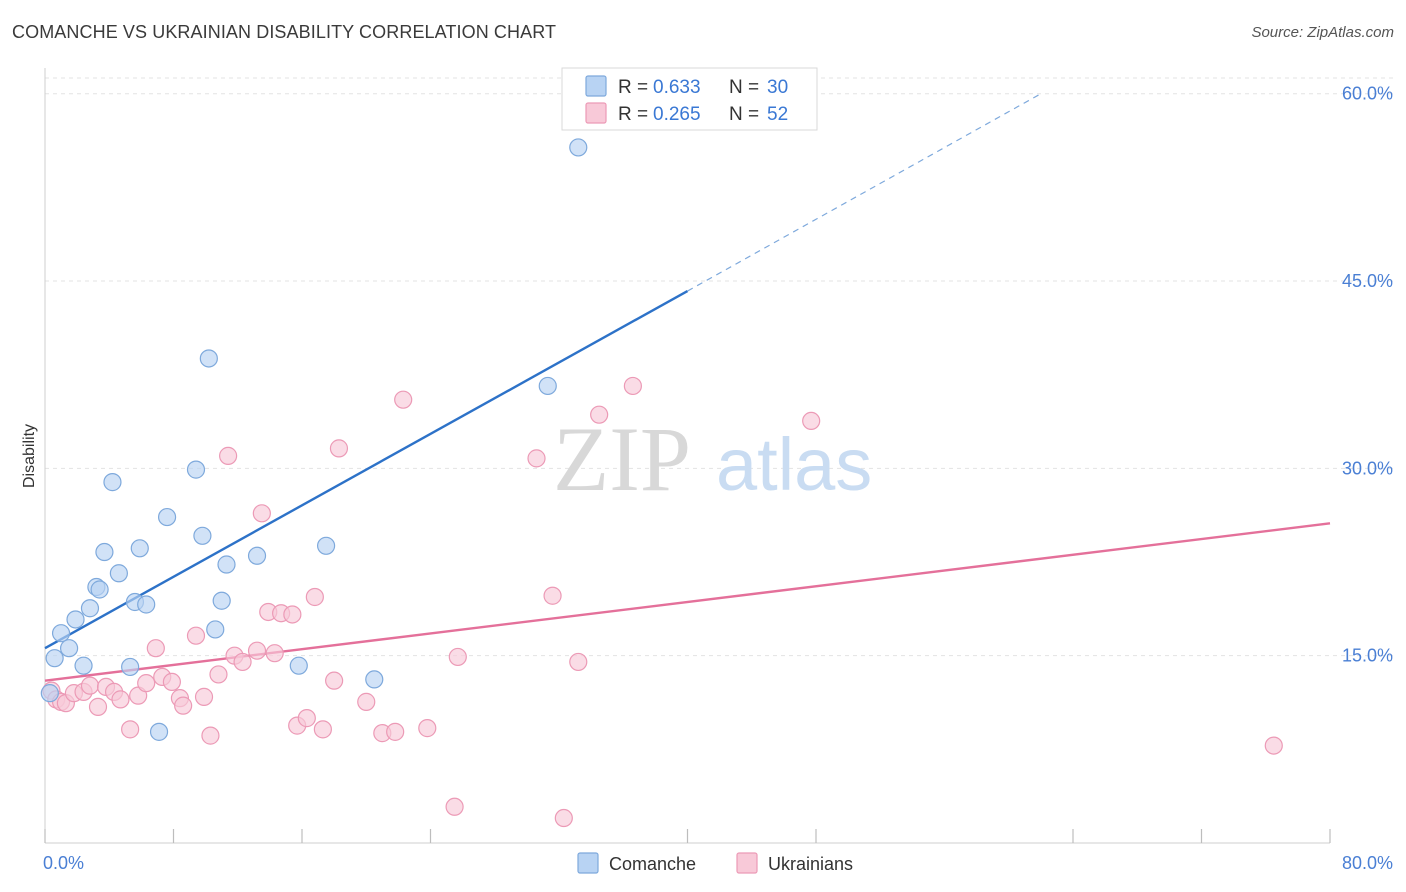 Image resolution: width=1406 pixels, height=892 pixels. Describe the element at coordinates (715, 863) in the screenshot. I see `series-legend: Comanche Ukrainians` at that location.